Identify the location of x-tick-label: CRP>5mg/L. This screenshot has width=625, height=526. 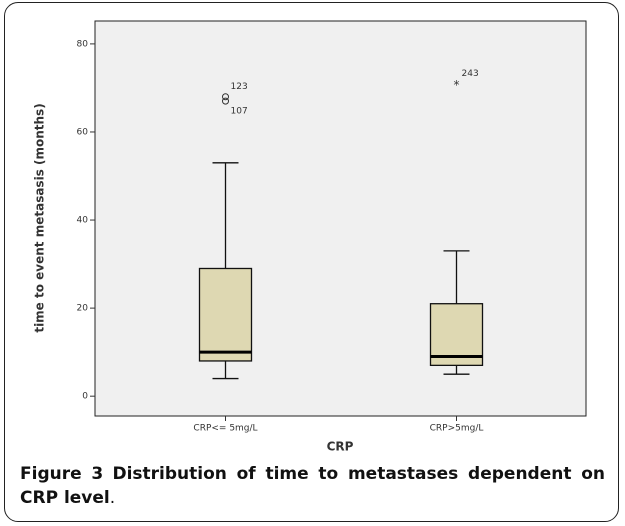
(457, 429).